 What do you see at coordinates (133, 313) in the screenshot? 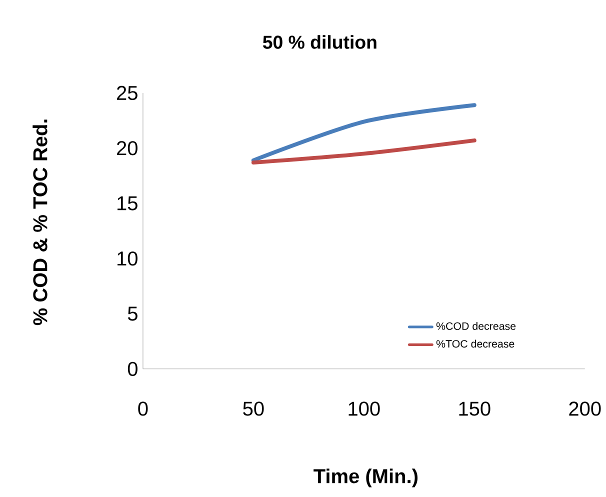
I see `y-tick-label: 5` at bounding box center [133, 313].